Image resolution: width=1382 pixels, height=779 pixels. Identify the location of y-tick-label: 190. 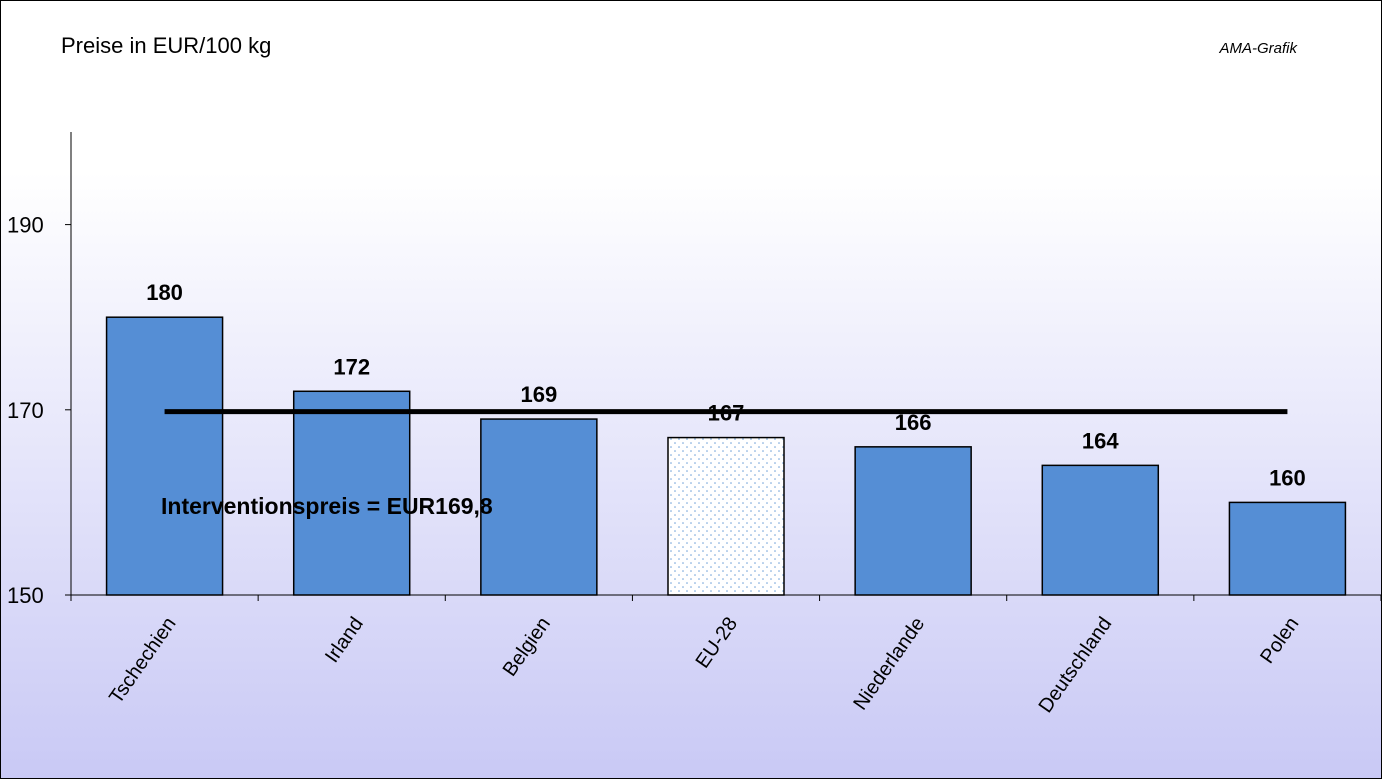
(25, 225).